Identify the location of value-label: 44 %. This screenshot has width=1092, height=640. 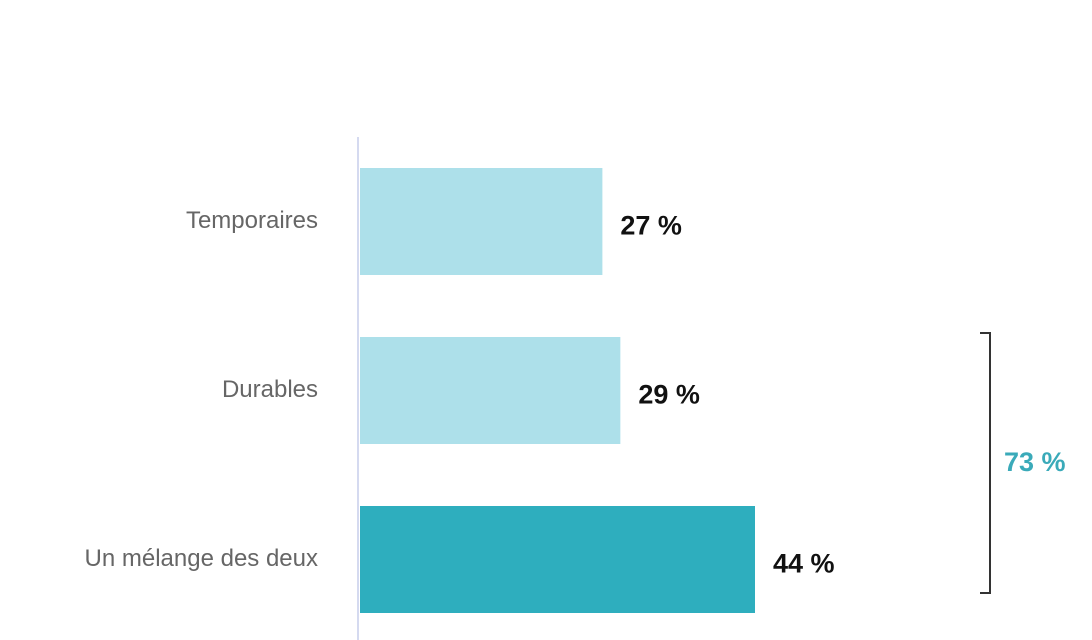
(804, 564).